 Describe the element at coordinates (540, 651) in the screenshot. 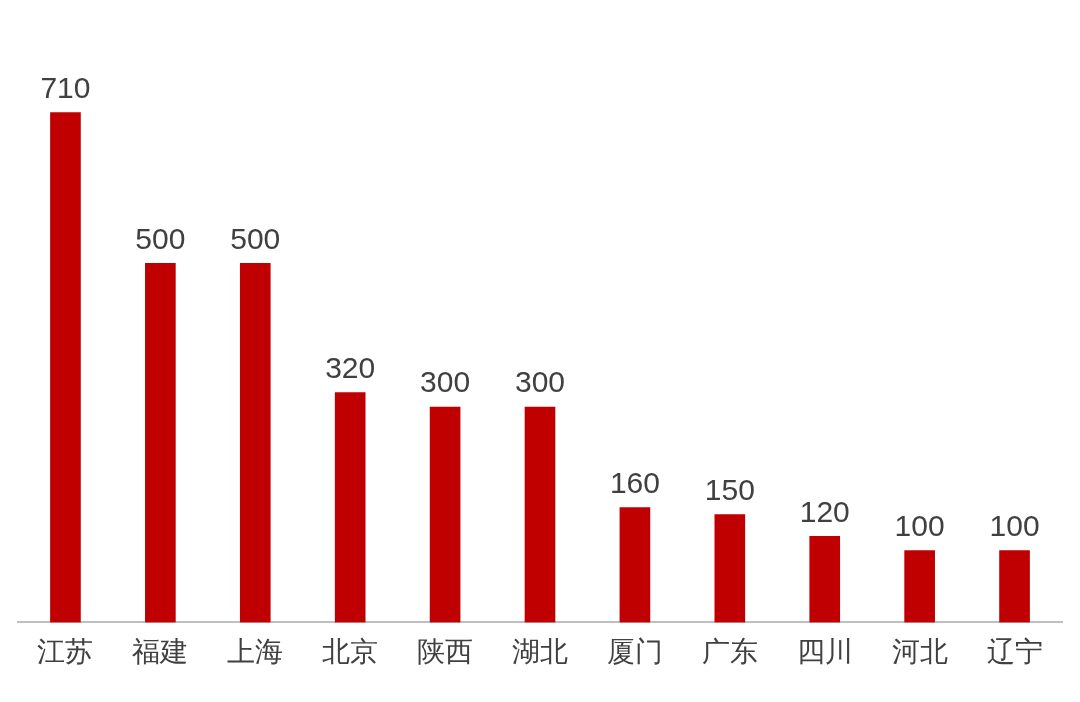

I see `x-tick-label: 湖北` at that location.